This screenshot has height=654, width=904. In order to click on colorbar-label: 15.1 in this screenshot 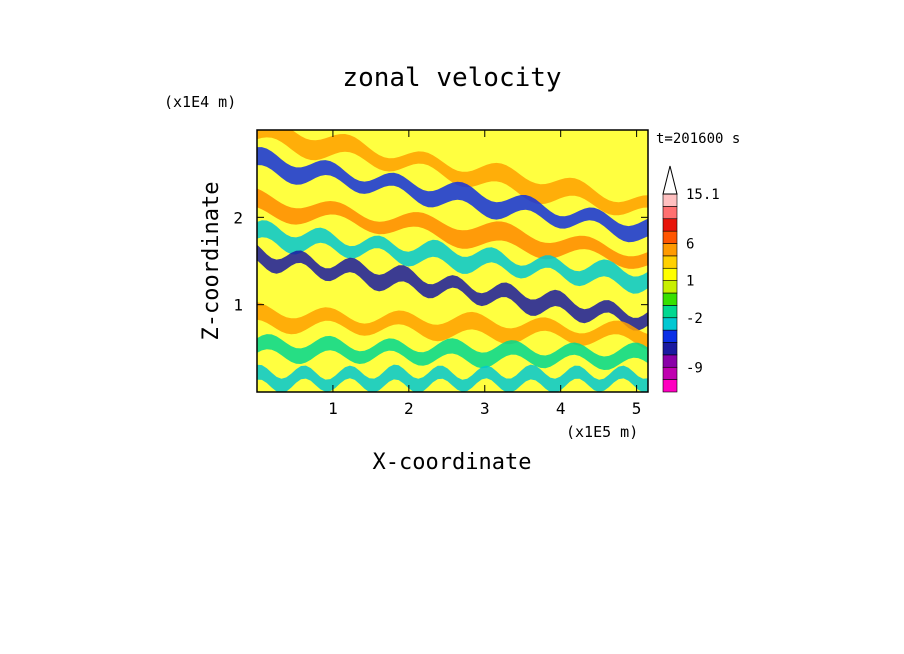, I will do `click(703, 195)`.